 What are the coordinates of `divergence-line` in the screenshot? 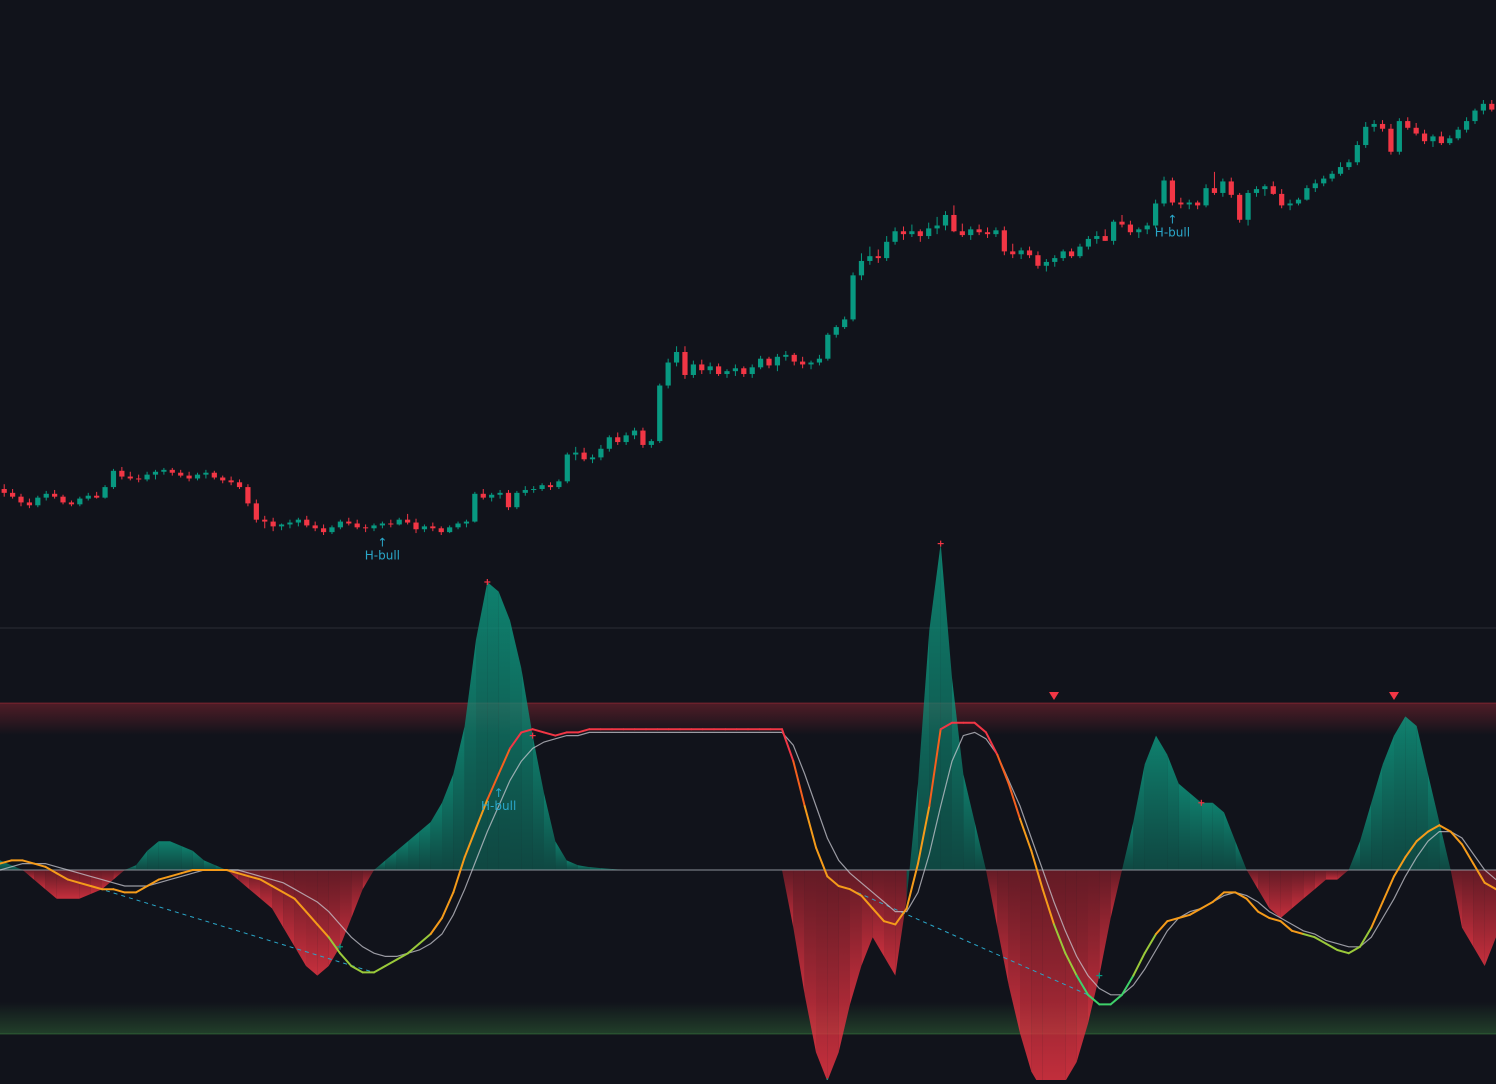 It's located at (232, 929).